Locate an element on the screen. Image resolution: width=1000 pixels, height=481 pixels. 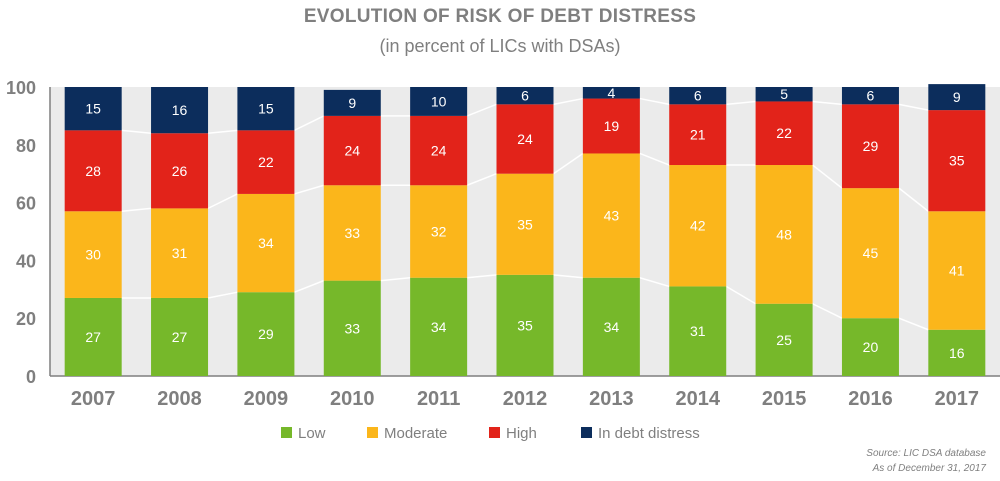
x-tick-label: 2010 is located at coordinates (352, 399).